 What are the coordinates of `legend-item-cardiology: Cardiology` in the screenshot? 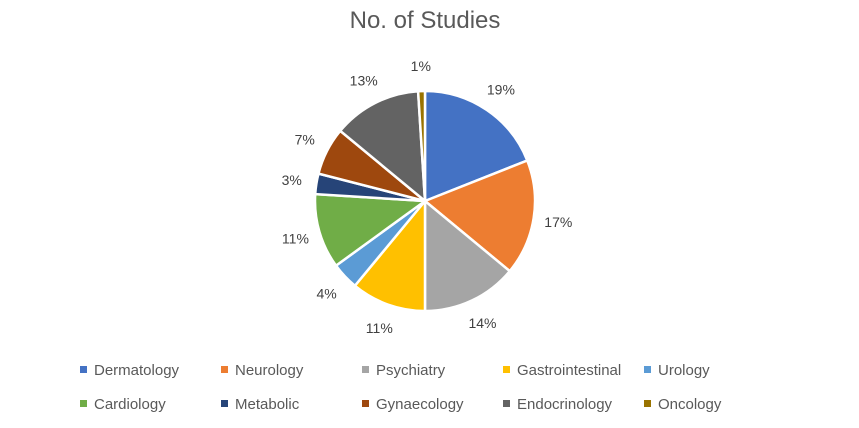 It's located at (123, 404).